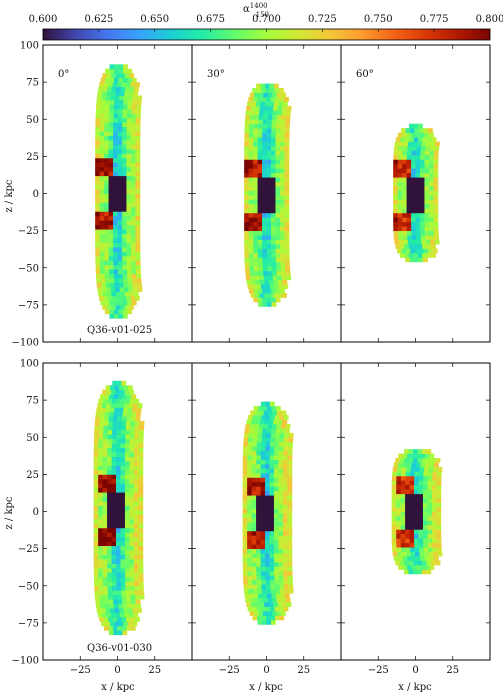 This screenshot has height=693, width=503. Describe the element at coordinates (415, 193) in the screenshot. I see `panel-1-3: 60°` at that location.